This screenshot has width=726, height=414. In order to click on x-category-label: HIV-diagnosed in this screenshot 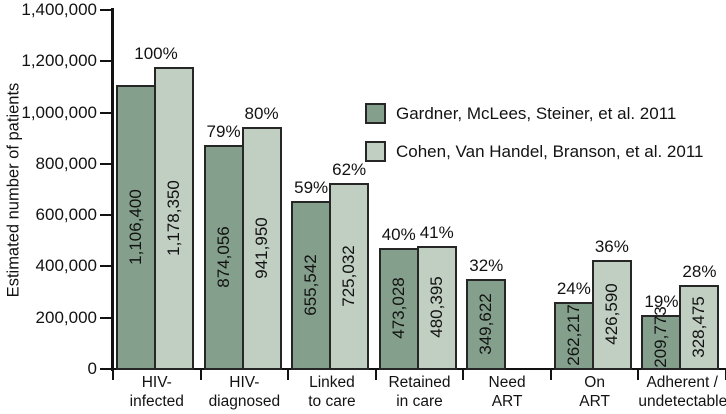, I will do `click(245, 392)`.